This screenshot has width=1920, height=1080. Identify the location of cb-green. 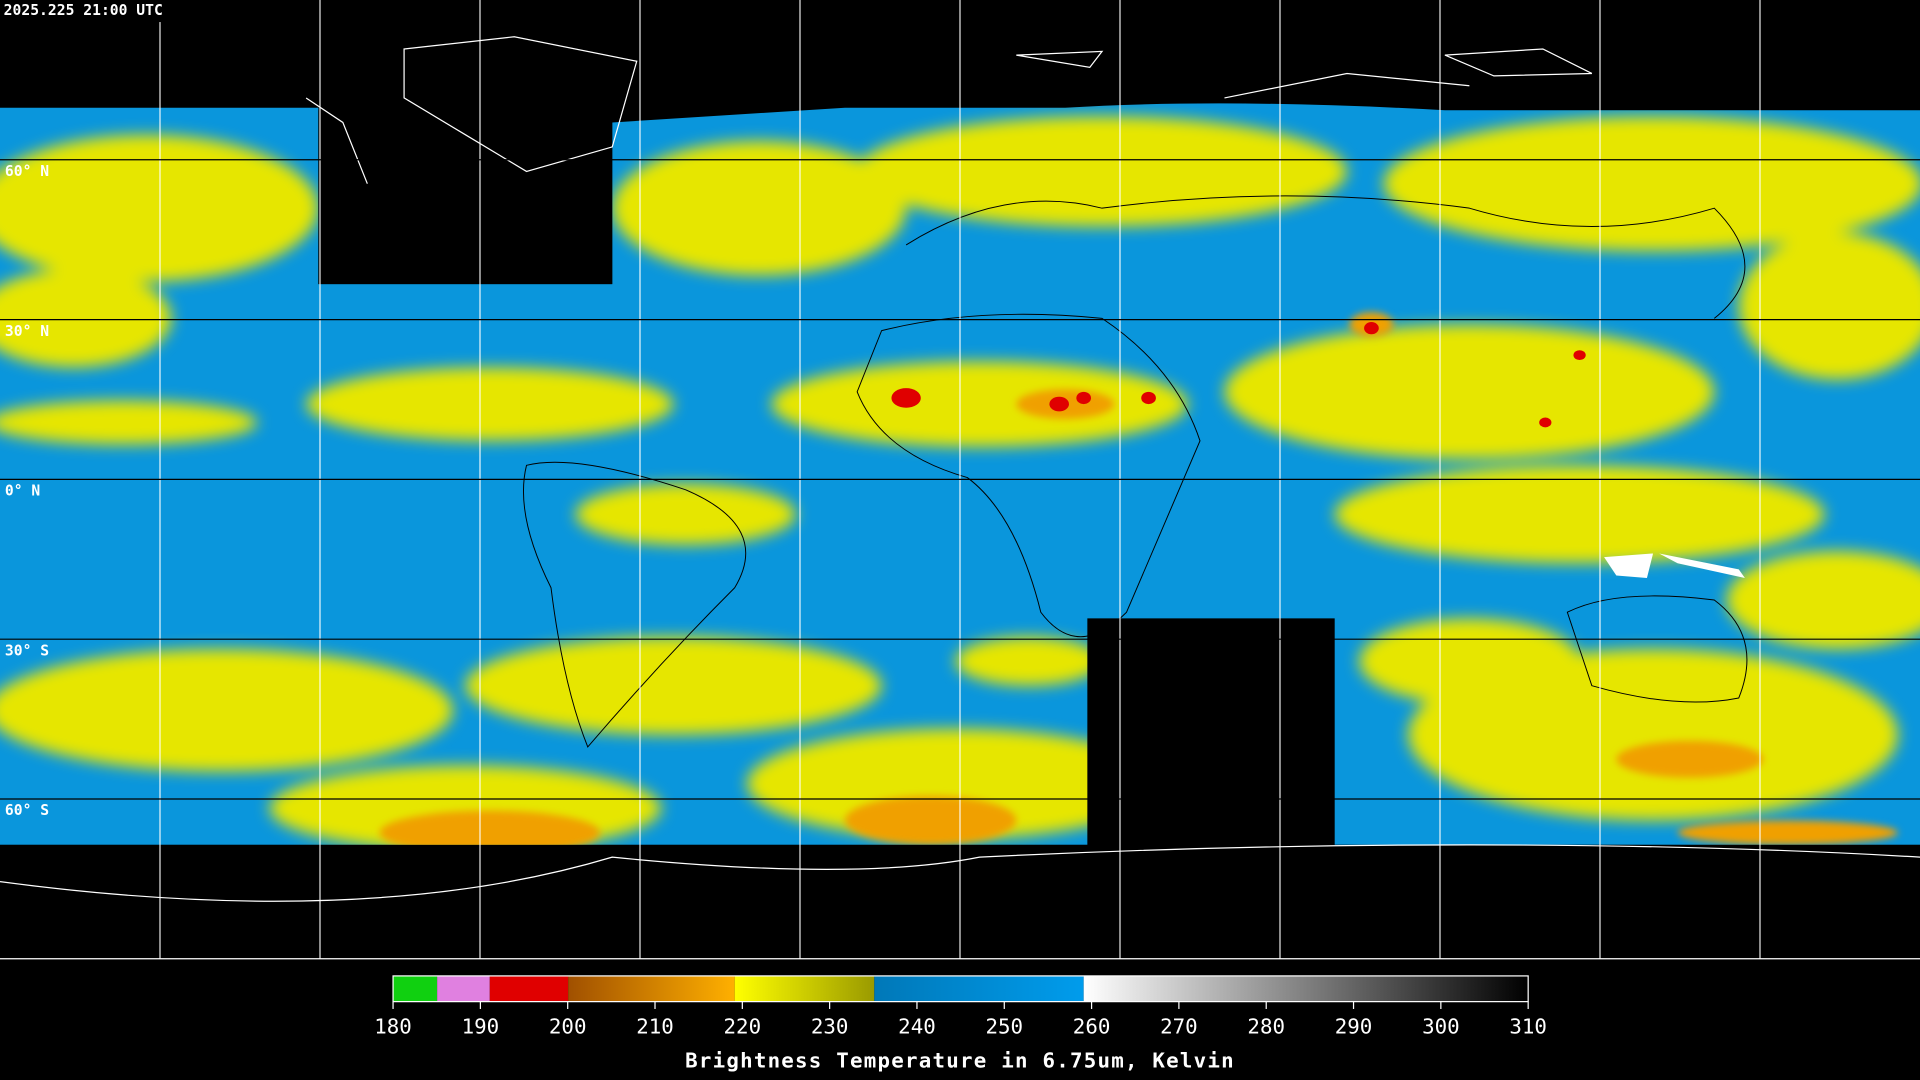
(415, 988).